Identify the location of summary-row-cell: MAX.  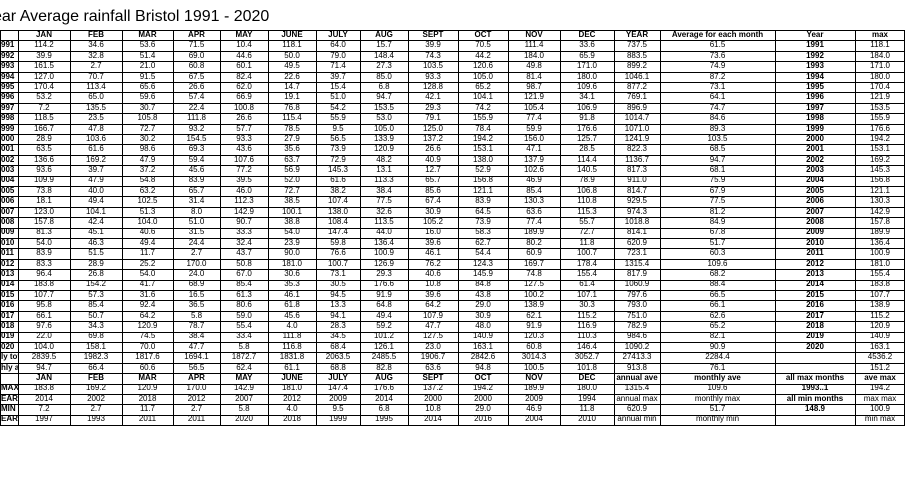
(9, 388).